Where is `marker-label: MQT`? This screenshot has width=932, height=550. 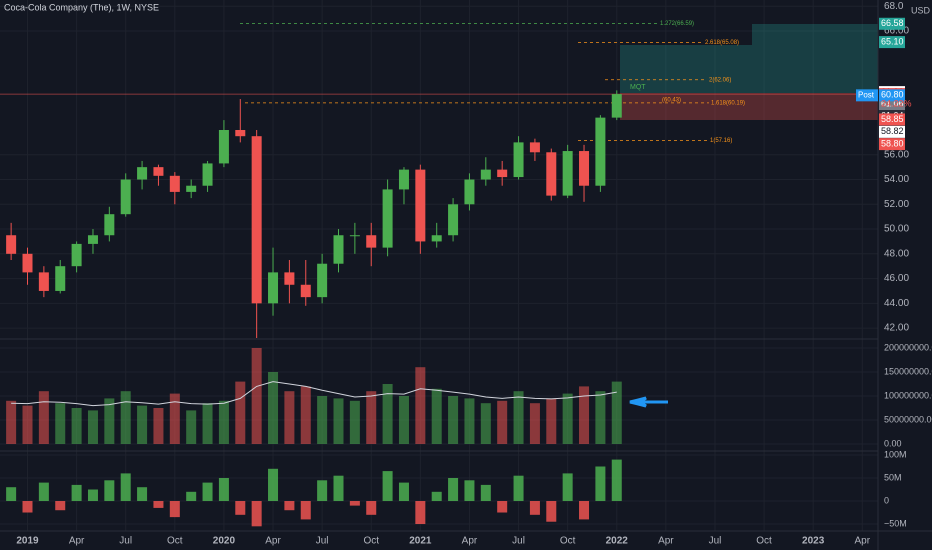 marker-label: MQT is located at coordinates (638, 87).